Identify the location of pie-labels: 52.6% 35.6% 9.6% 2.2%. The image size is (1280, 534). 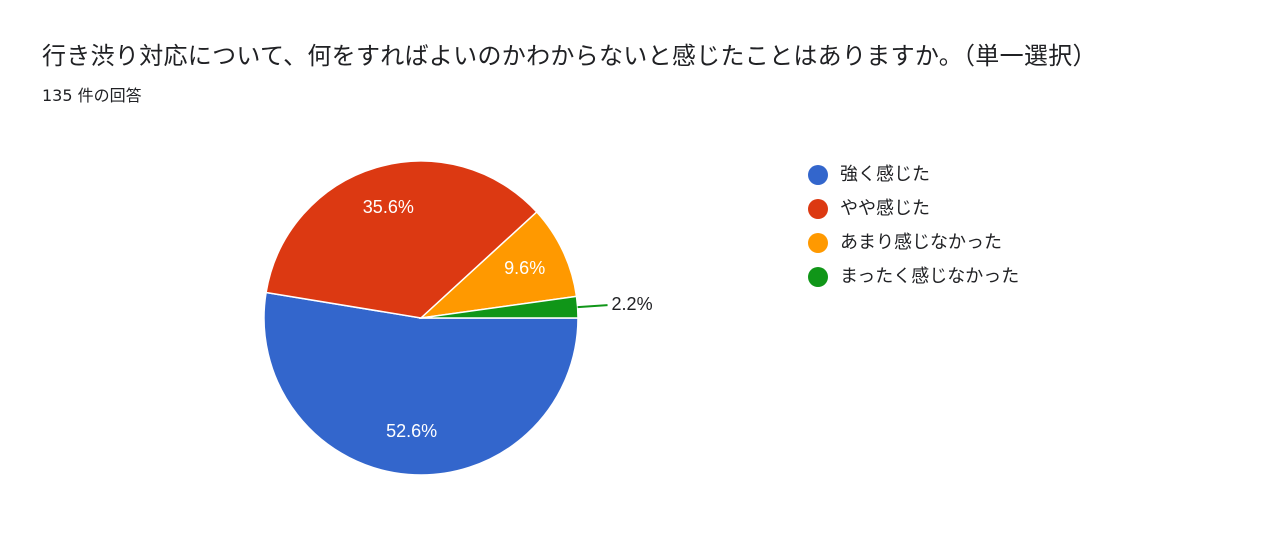
(508, 319).